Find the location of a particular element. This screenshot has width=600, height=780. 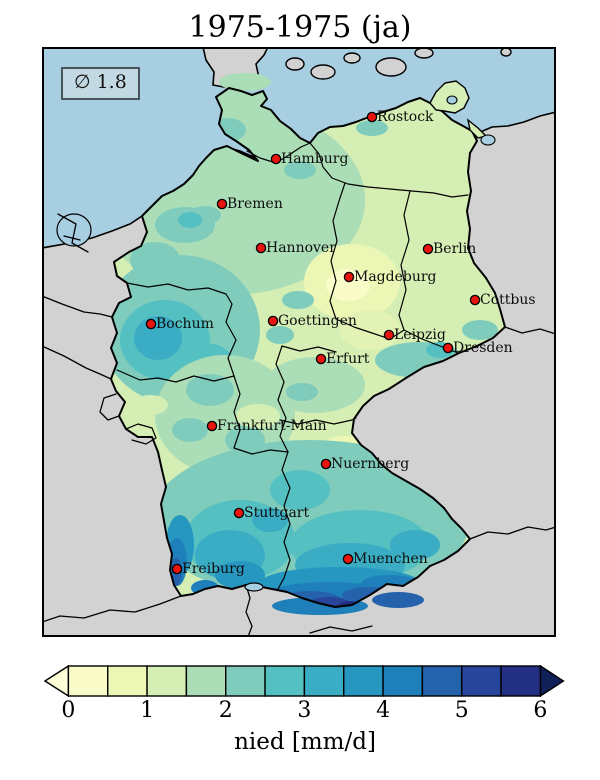

city-label: Stuttgart is located at coordinates (276, 513).